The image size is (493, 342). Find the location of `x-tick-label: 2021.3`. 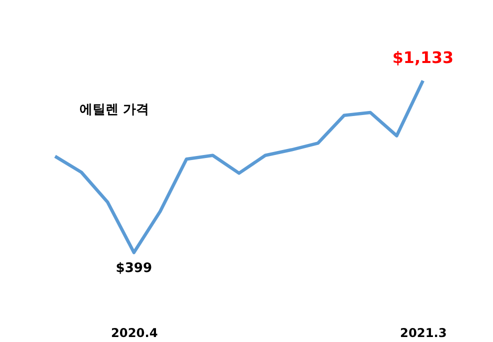

x-tick-label: 2021.3 is located at coordinates (423, 333).